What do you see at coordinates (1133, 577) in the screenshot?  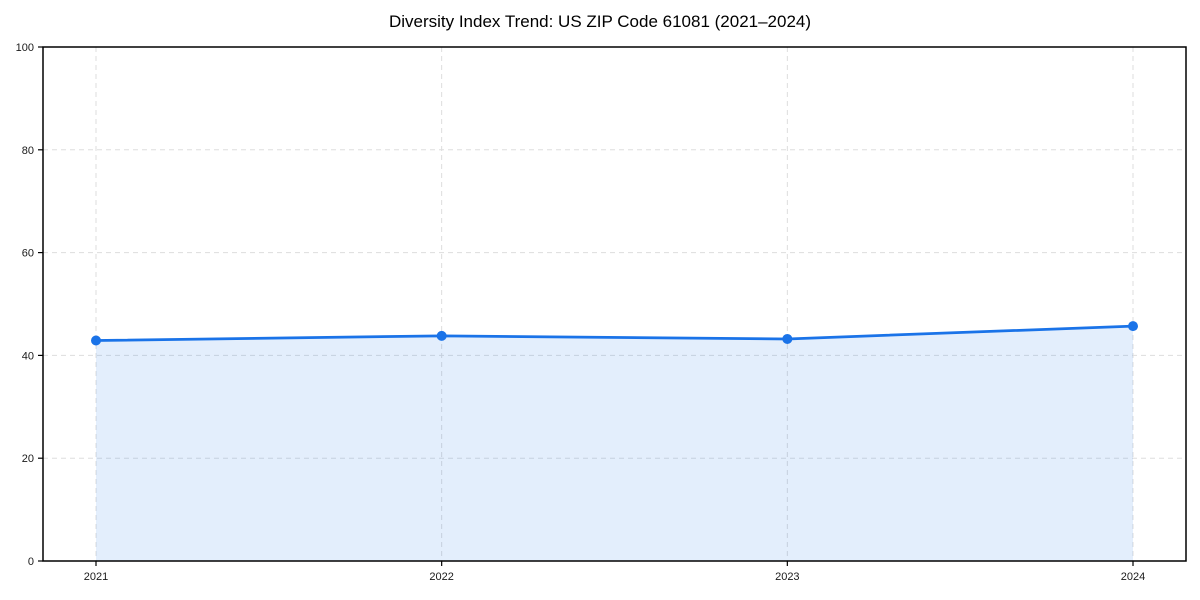 I see `x-tick-label: 2024` at bounding box center [1133, 577].